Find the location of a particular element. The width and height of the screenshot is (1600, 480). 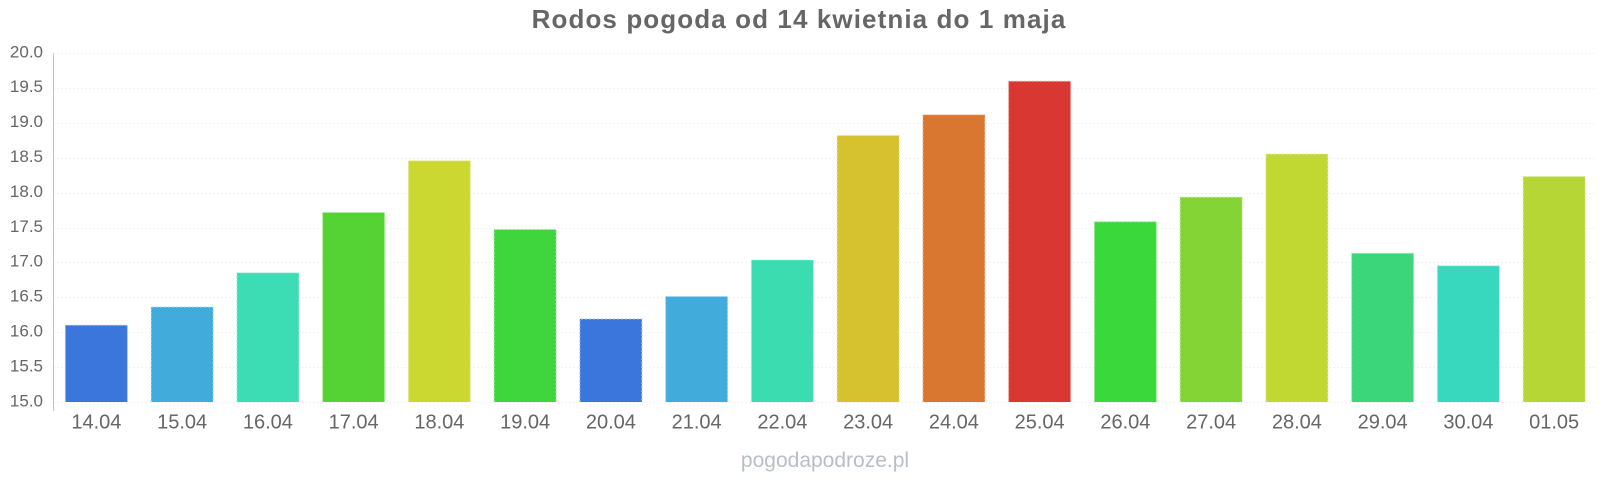

svg-text: 25.04 is located at coordinates (1040, 423).